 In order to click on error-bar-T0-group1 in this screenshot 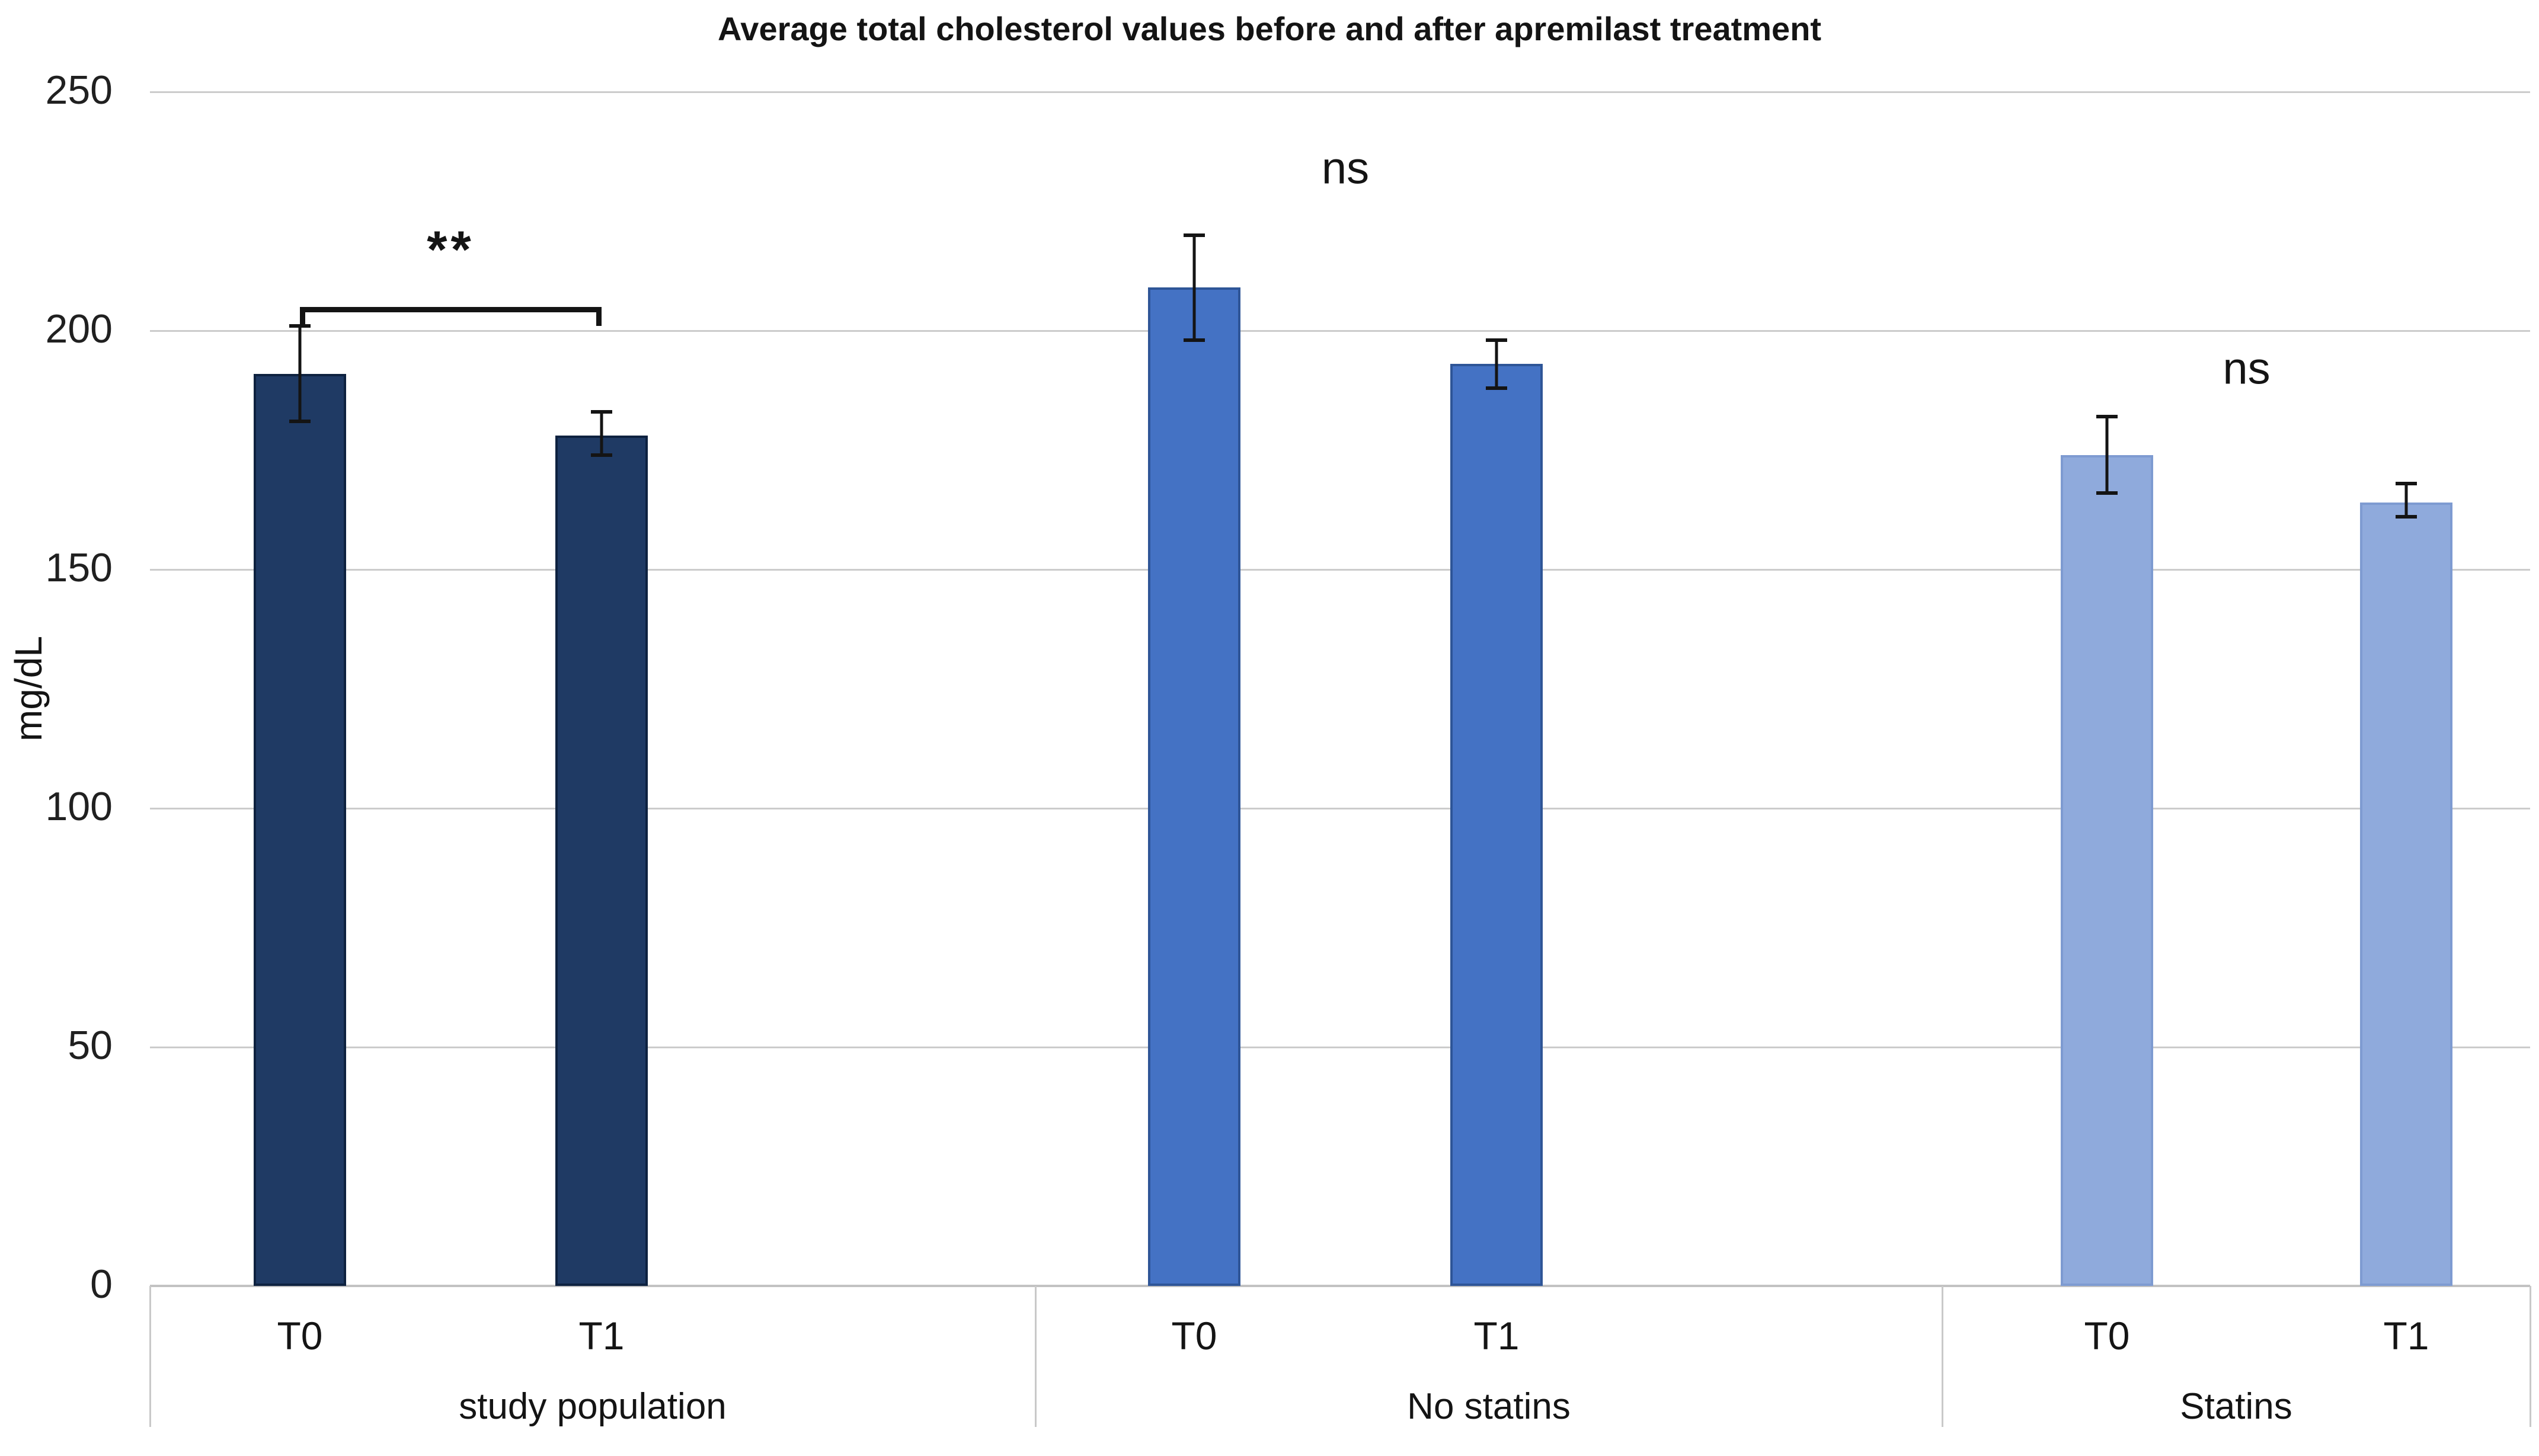, I will do `click(300, 373)`.